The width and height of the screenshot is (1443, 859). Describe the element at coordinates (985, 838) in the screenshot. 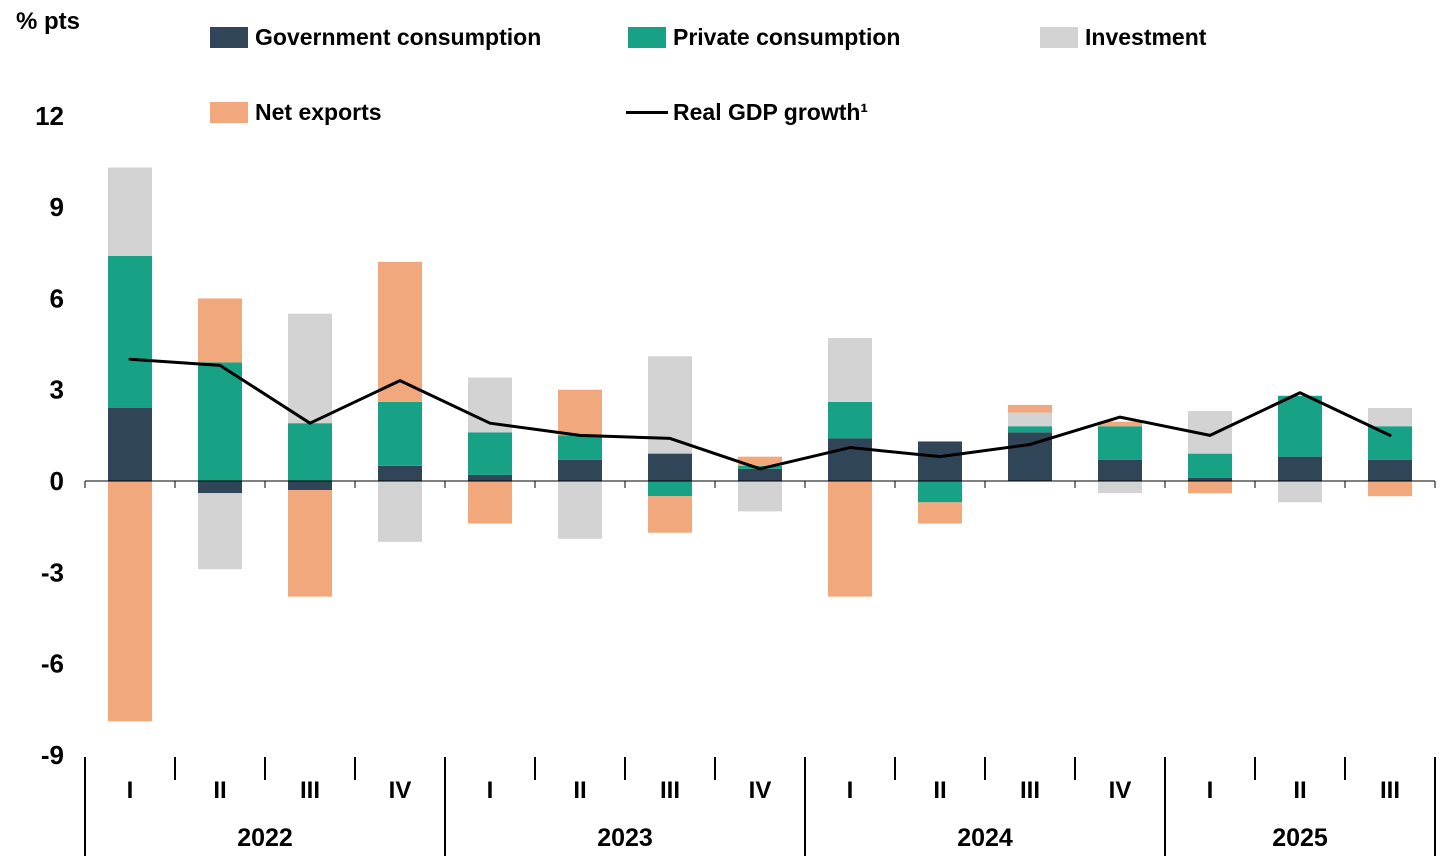

I see `year-label: 2024` at that location.